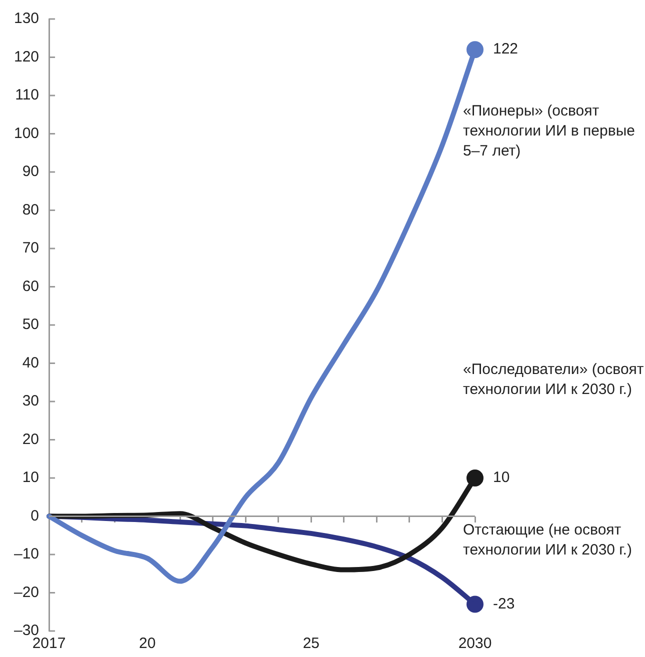 The height and width of the screenshot is (657, 645). Describe the element at coordinates (27, 554) in the screenshot. I see `y-tick-label: –10` at that location.